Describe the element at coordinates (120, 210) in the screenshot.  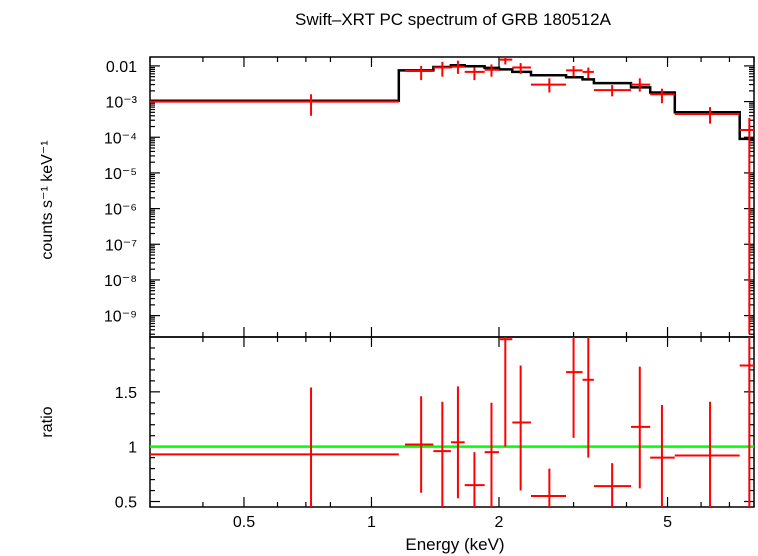
I see `y-tick-label: 10⁻⁶` at that location.